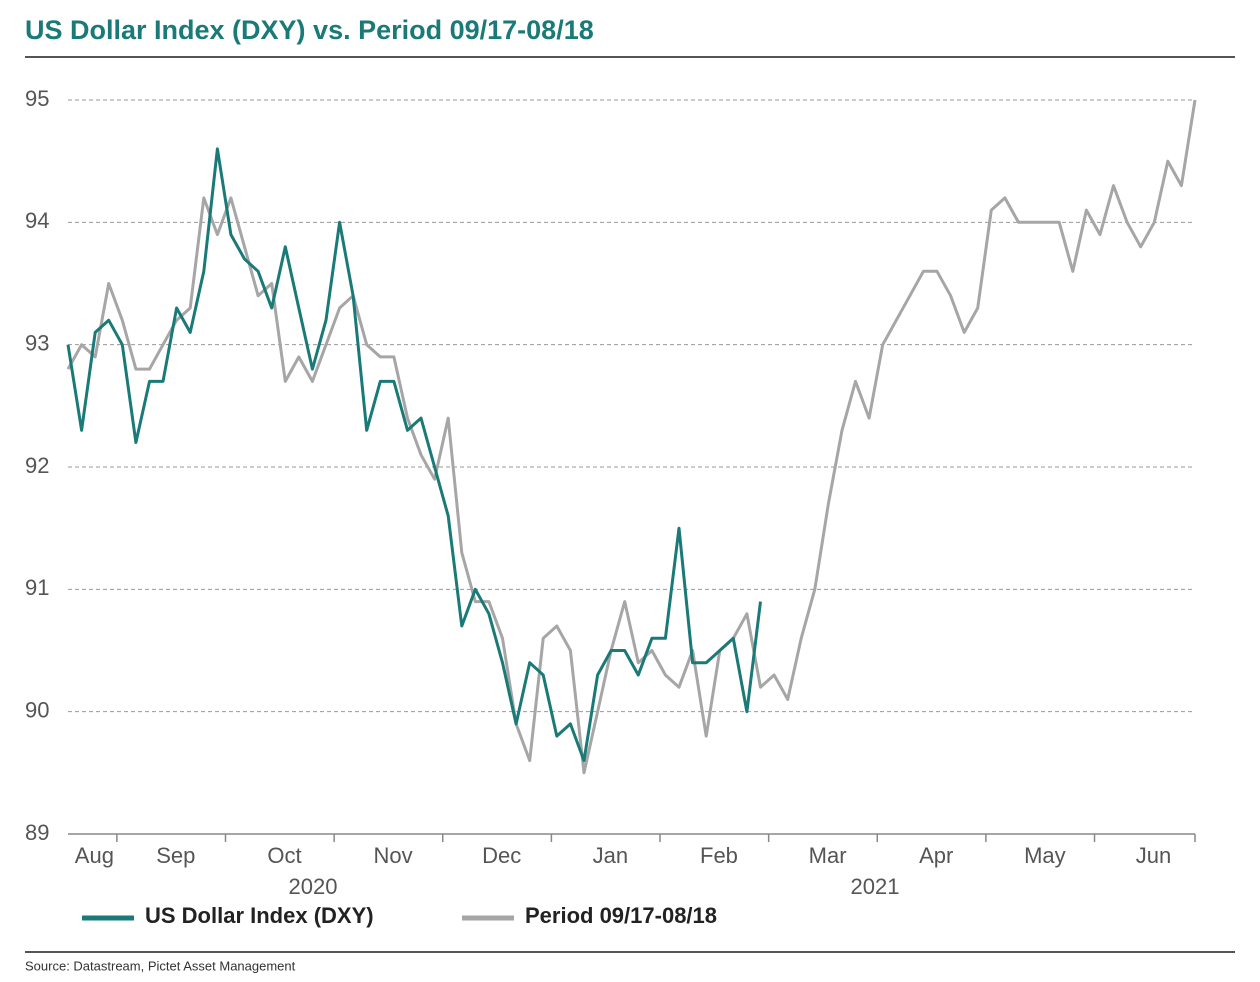  I want to click on x-tick-label: Nov, so click(393, 855).